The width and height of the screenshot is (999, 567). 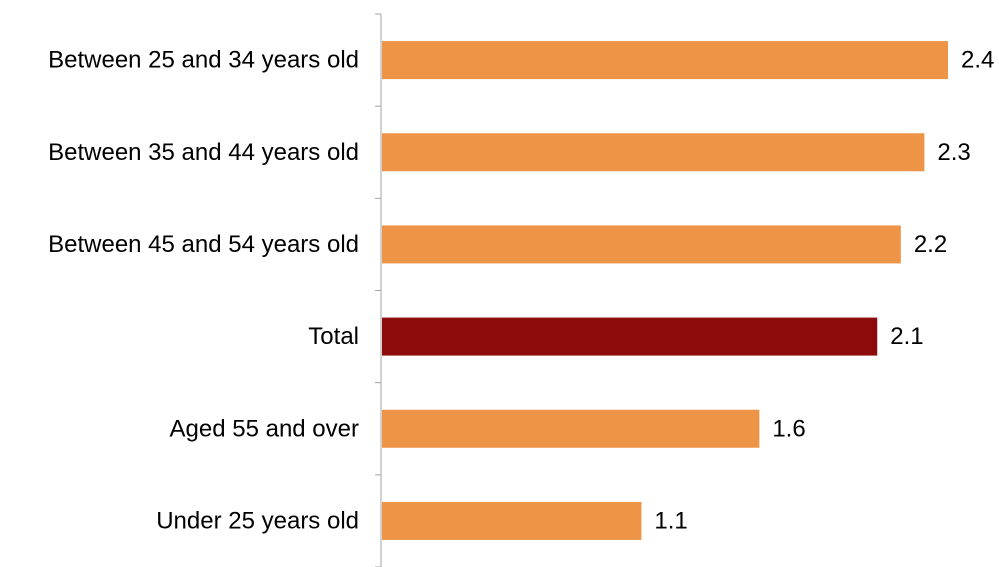 I want to click on category-label: Between 25 and 34 years old, so click(x=203, y=60).